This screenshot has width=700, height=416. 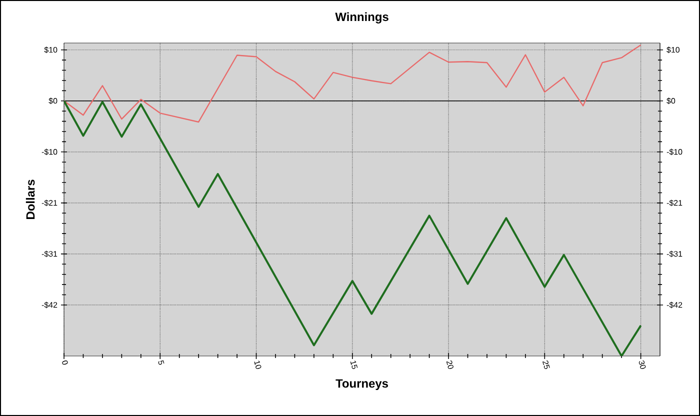 I want to click on chart-title: Winnings, so click(x=361, y=18).